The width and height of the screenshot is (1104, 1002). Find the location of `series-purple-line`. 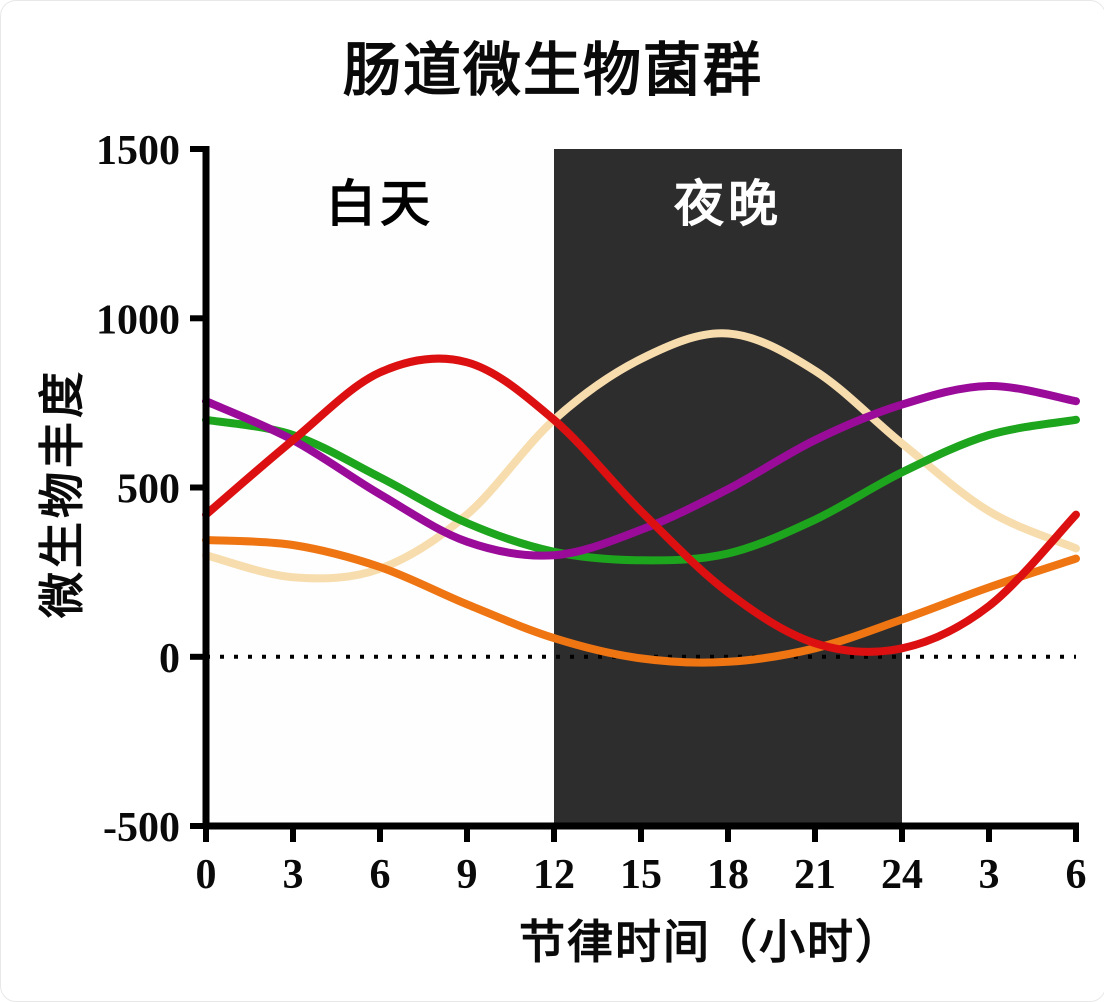

series-purple-line is located at coordinates (641, 470).